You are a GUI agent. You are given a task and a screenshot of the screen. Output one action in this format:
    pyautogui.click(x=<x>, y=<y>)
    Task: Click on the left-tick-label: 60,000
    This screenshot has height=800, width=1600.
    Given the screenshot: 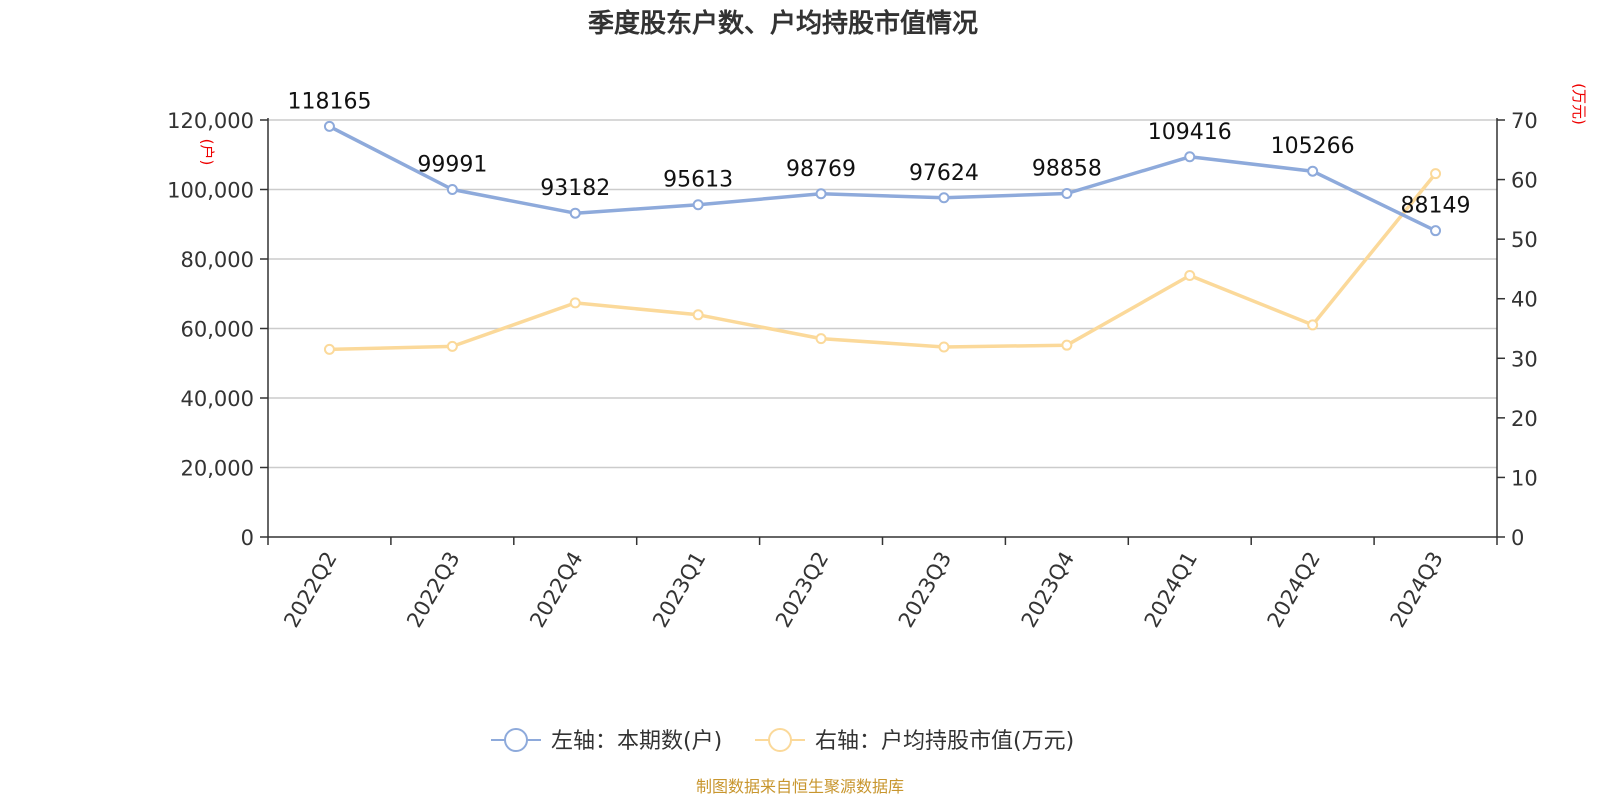 What is the action you would take?
    pyautogui.click(x=217, y=330)
    